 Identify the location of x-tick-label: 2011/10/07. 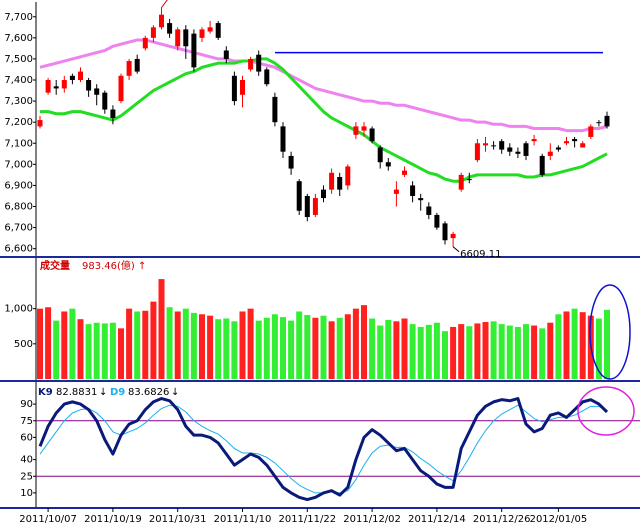
(48, 519).